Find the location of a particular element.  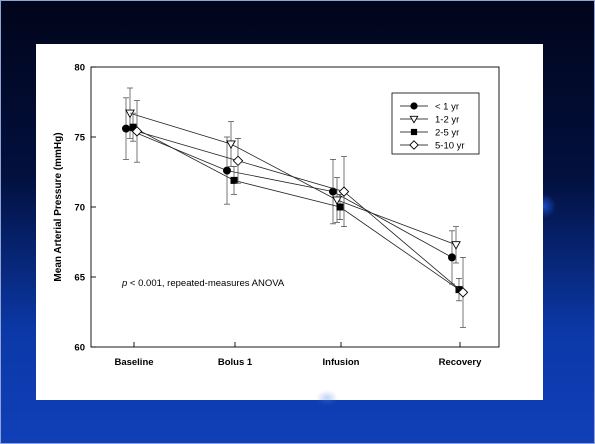

legend-label: < 1 yr is located at coordinates (447, 107).